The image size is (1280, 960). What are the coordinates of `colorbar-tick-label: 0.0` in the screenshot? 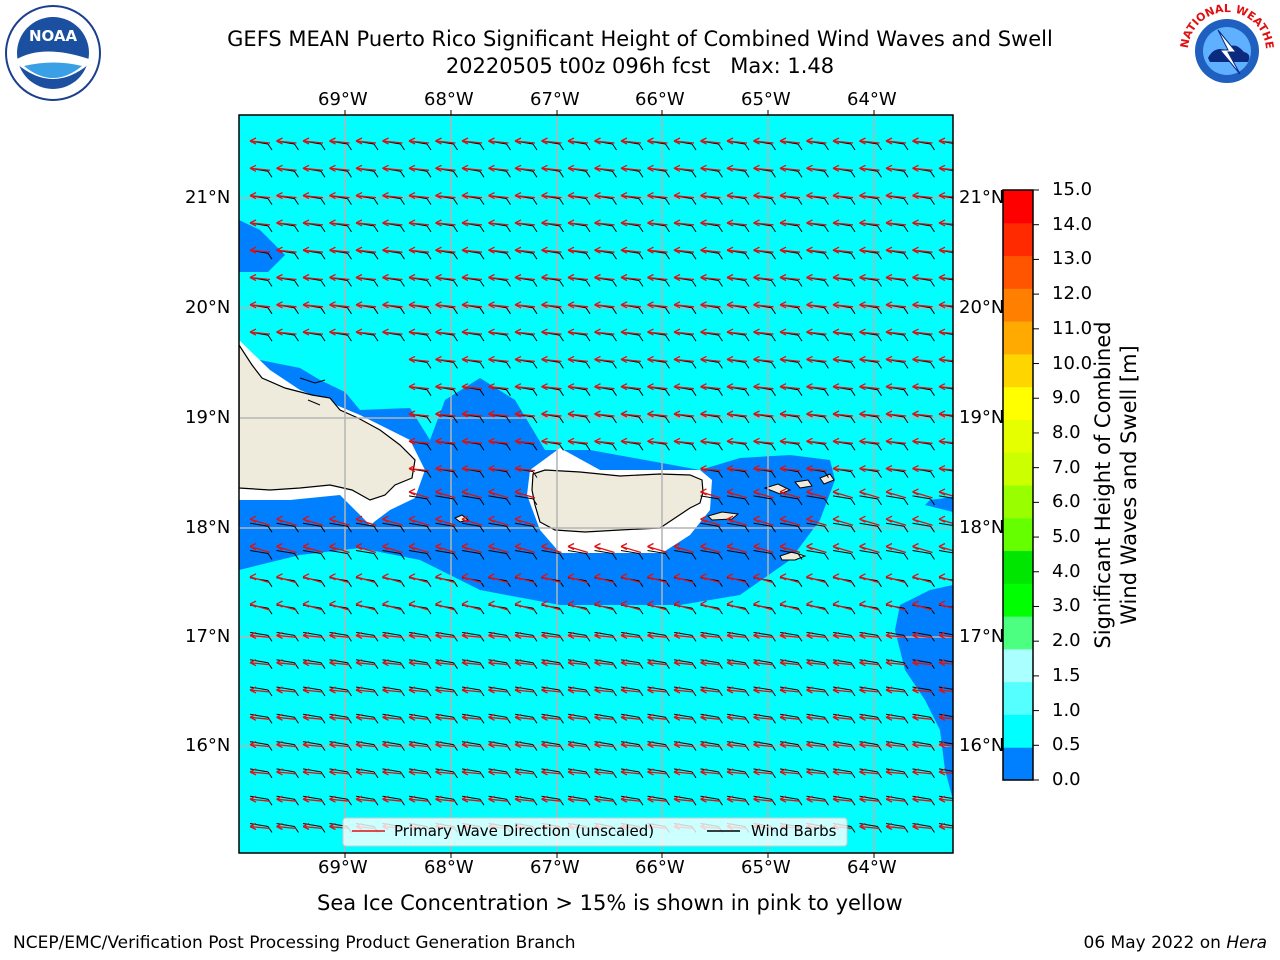 It's located at (1066, 779).